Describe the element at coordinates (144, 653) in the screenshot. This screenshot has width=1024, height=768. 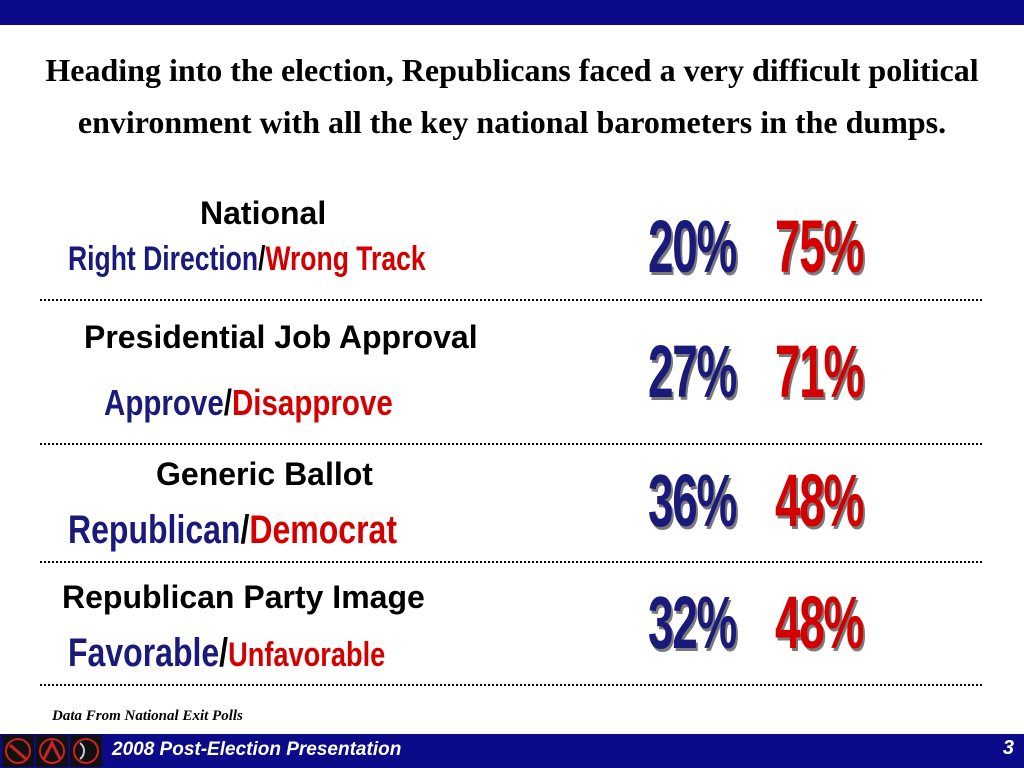
I see `label-favorable: Favorable` at that location.